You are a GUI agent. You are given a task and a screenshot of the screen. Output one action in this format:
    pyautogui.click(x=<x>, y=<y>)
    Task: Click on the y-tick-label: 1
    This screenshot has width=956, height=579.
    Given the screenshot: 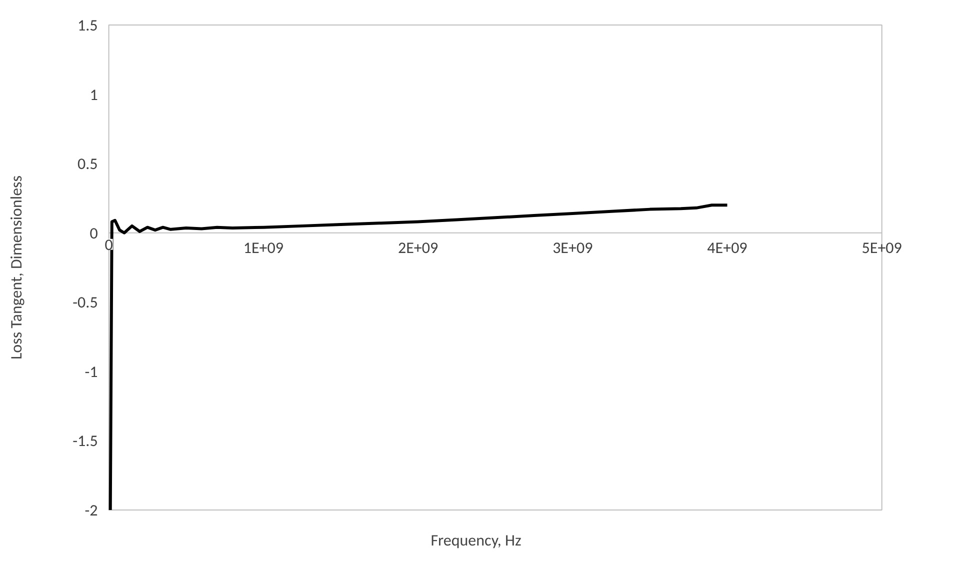 What is the action you would take?
    pyautogui.click(x=94, y=95)
    